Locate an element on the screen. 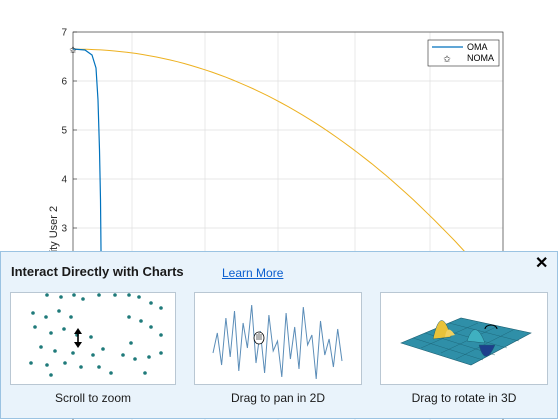 The height and width of the screenshot is (420, 560). learn-more-link: Learn More is located at coordinates (253, 273).